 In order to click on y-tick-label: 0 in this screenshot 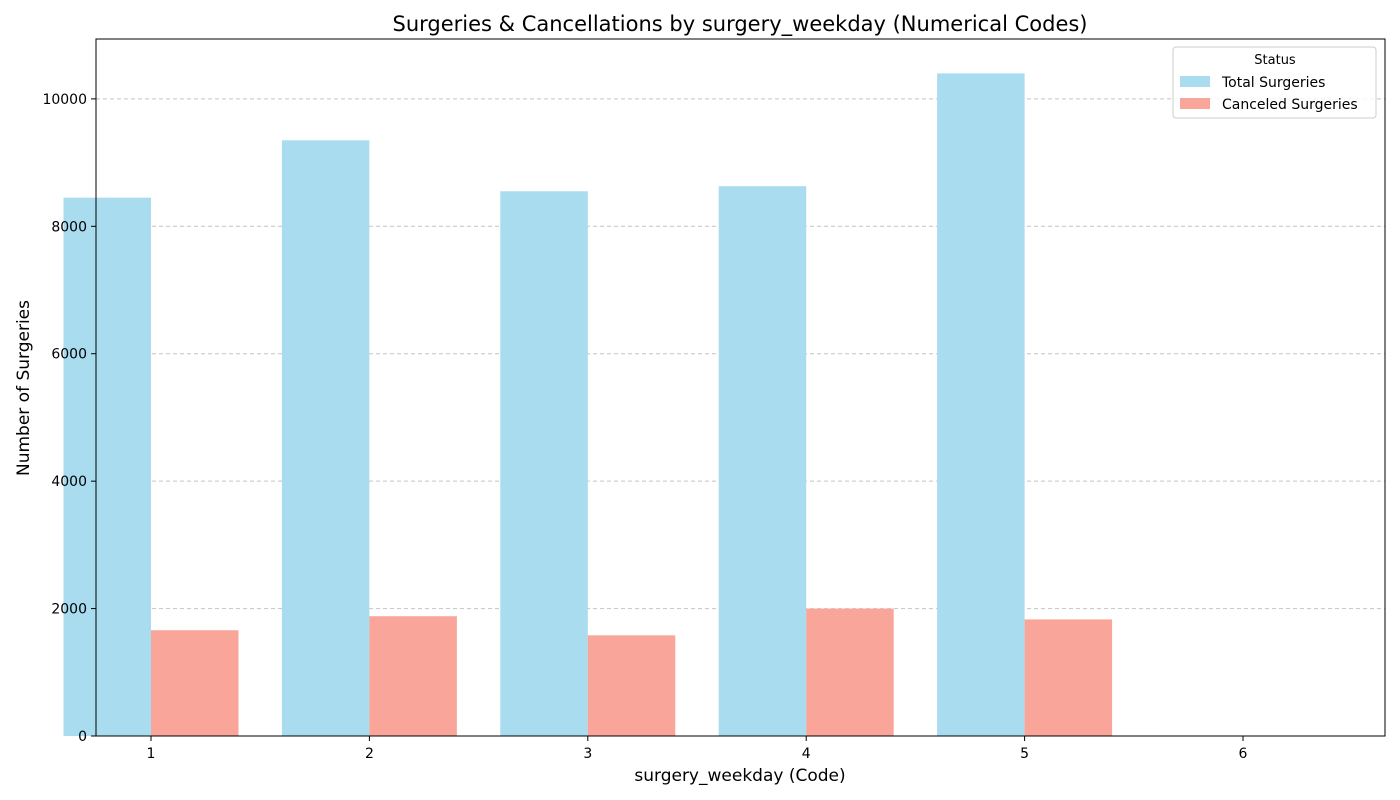, I will do `click(82, 737)`.